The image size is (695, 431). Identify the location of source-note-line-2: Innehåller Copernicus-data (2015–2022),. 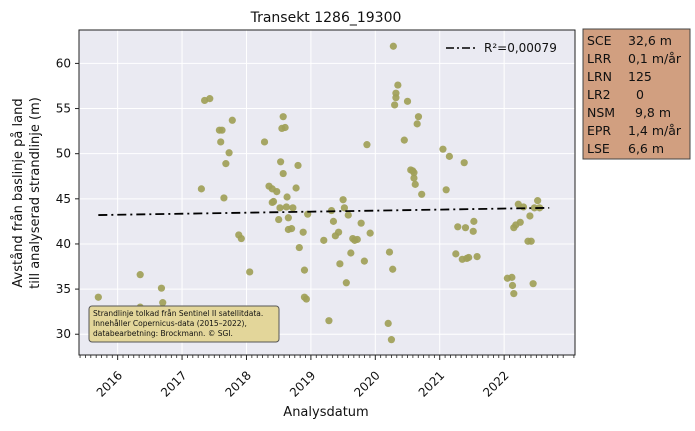
(170, 323).